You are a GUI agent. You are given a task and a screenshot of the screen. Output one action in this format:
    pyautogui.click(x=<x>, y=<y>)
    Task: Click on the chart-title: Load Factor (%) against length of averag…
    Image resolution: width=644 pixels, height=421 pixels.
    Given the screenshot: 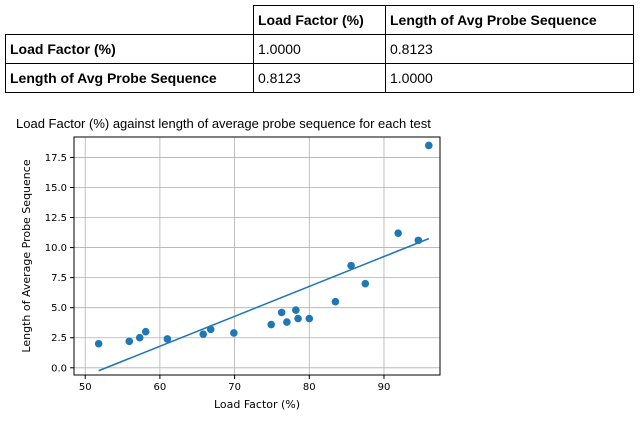 What is the action you would take?
    pyautogui.click(x=223, y=123)
    